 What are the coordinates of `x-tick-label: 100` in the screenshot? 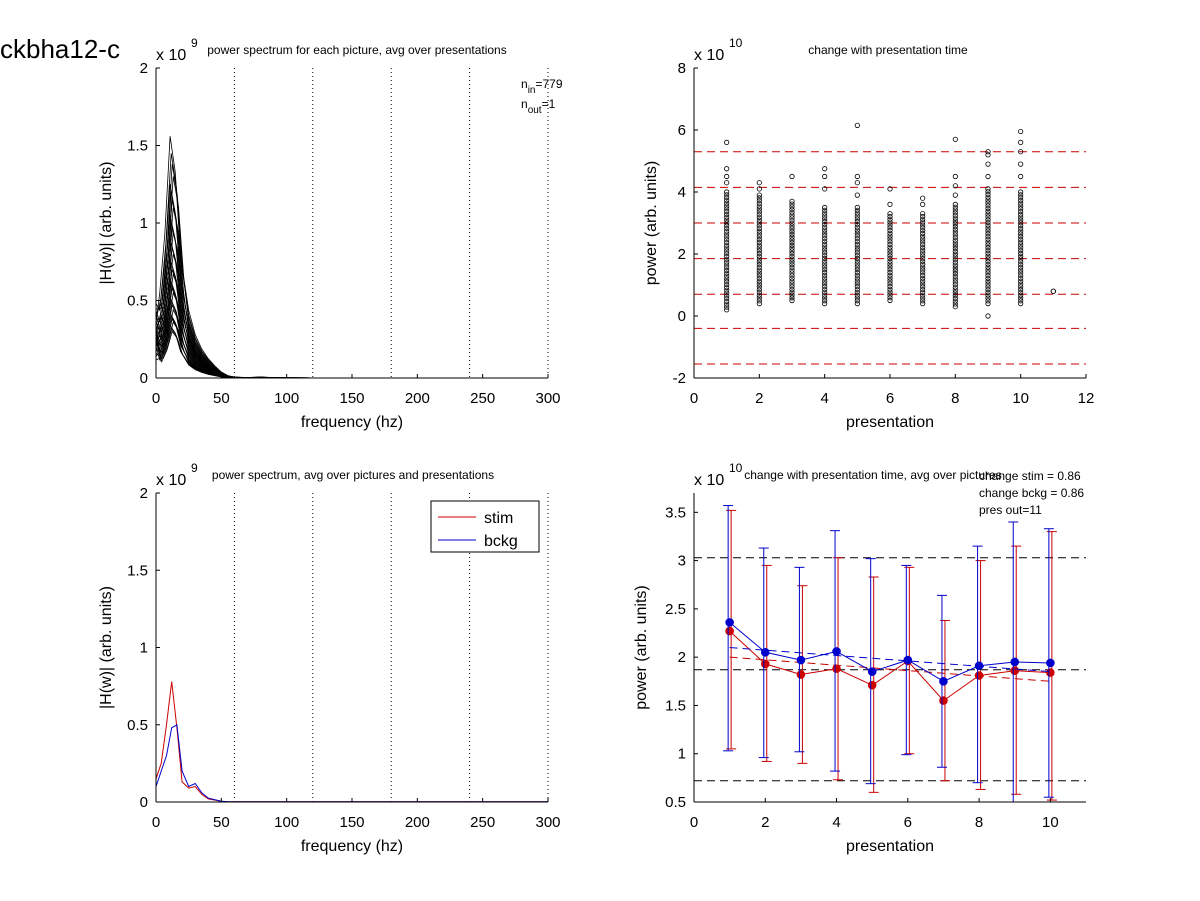 It's located at (286, 822).